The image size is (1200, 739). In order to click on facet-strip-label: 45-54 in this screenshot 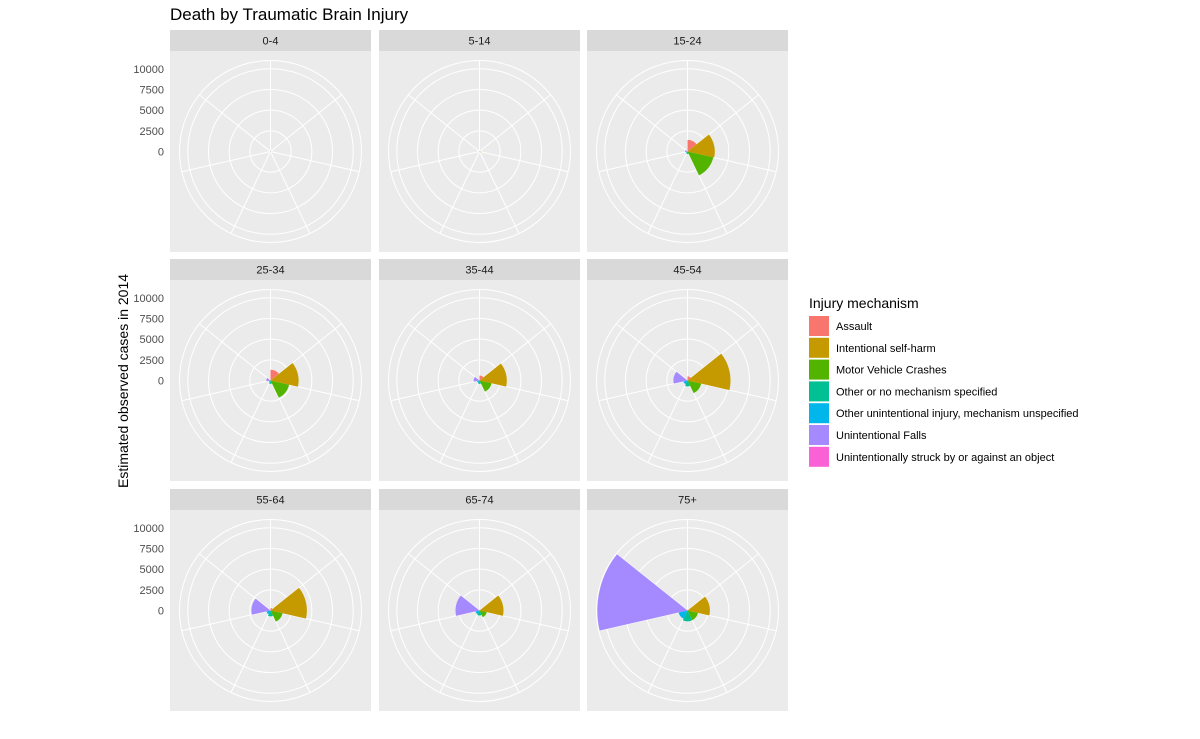, I will do `click(687, 271)`.